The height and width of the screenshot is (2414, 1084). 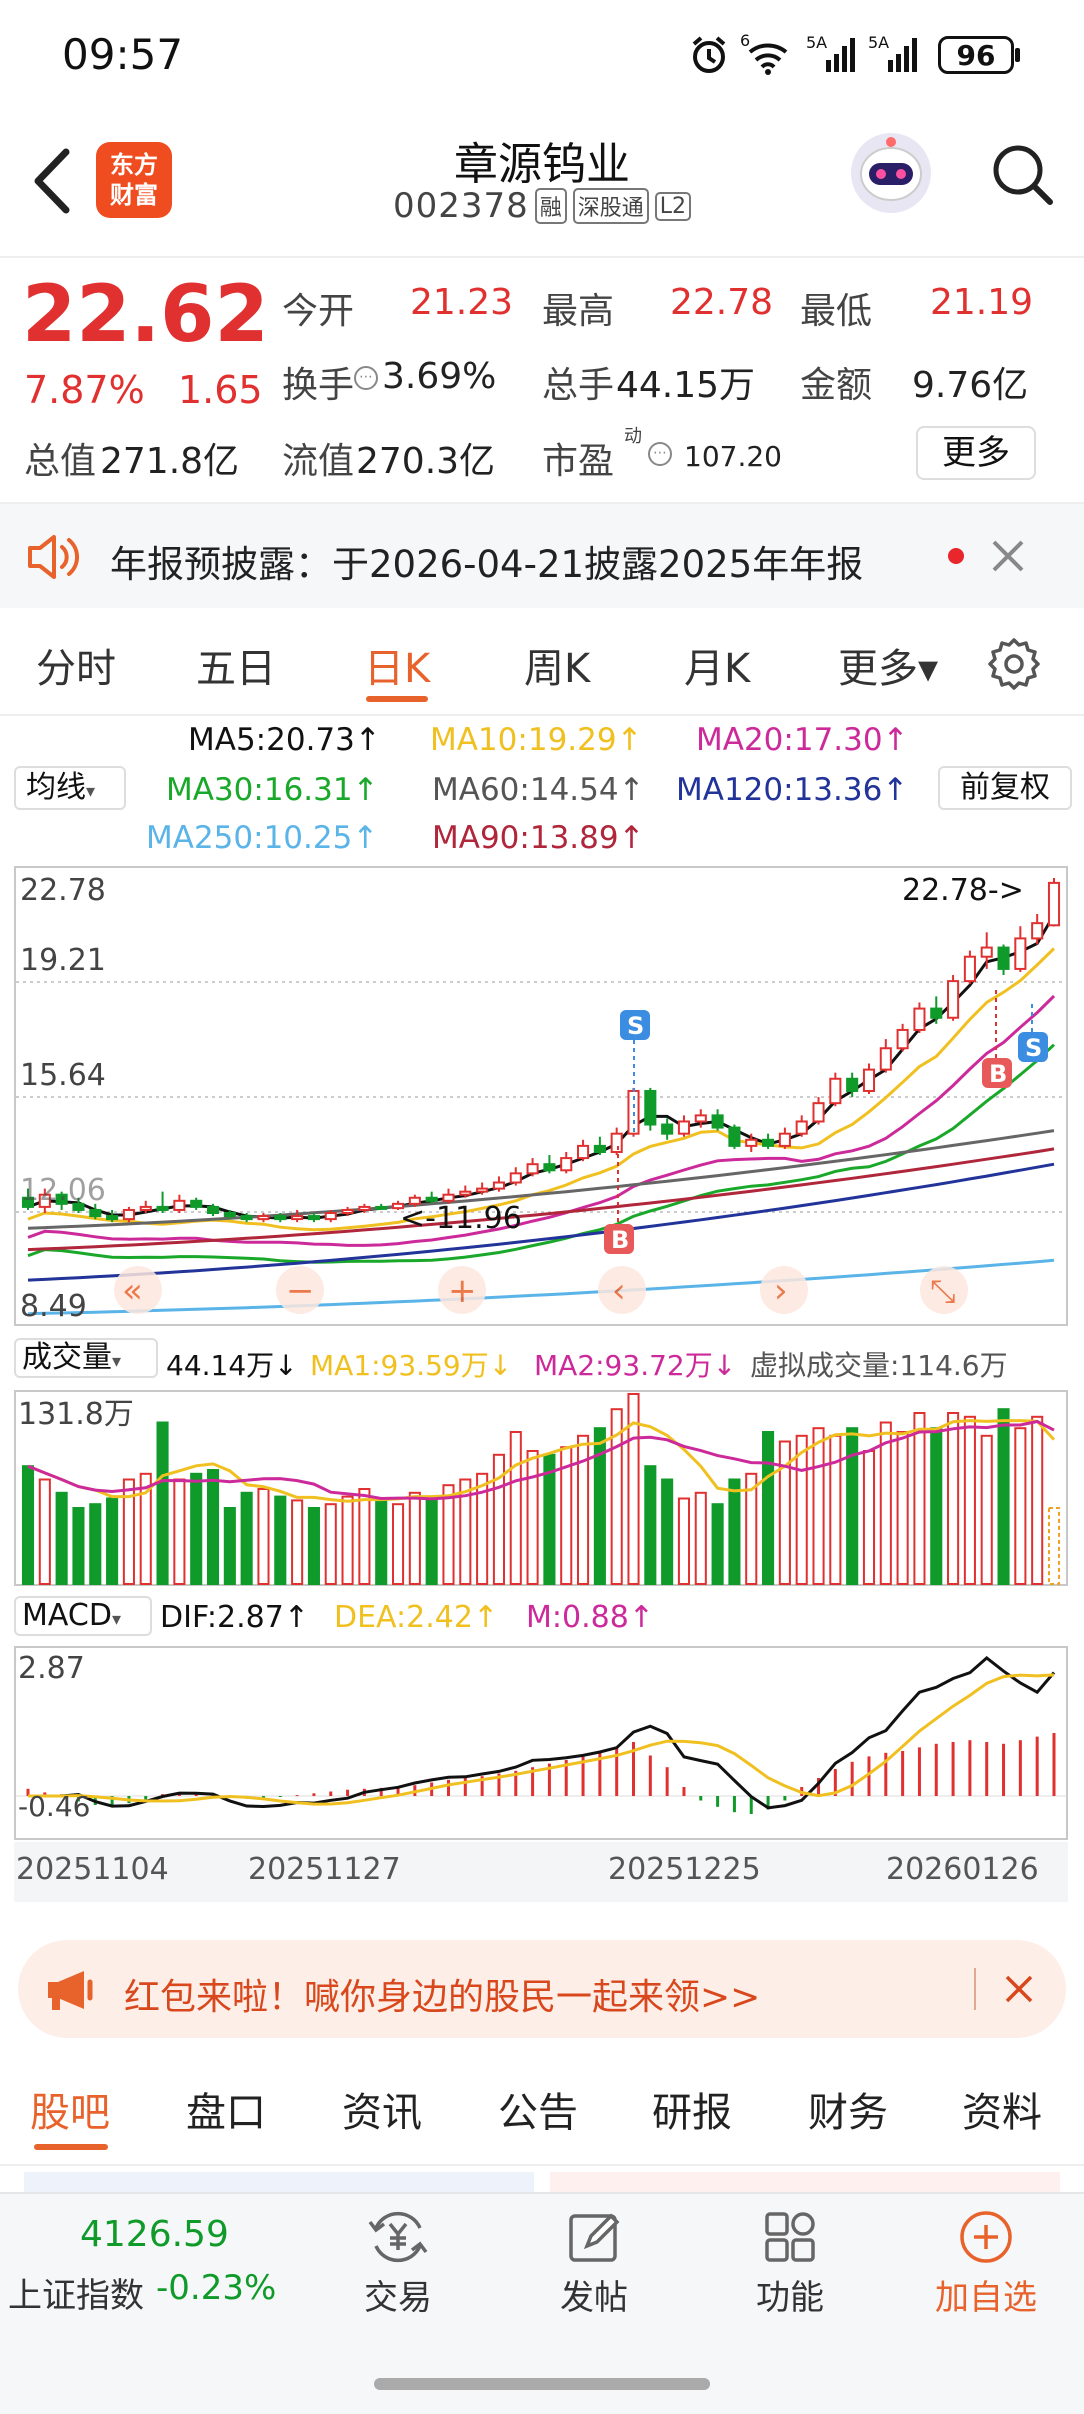 I want to click on info-icon: ⋯, so click(x=366, y=378).